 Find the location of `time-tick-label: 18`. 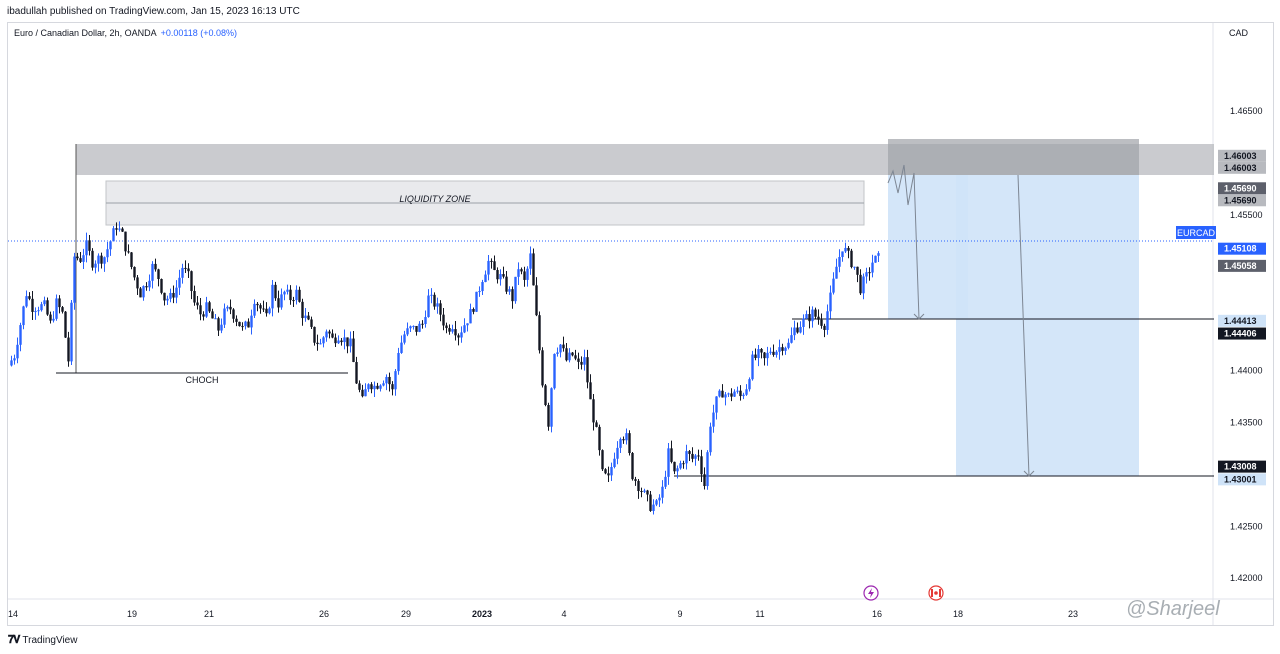

time-tick-label: 18 is located at coordinates (958, 614).